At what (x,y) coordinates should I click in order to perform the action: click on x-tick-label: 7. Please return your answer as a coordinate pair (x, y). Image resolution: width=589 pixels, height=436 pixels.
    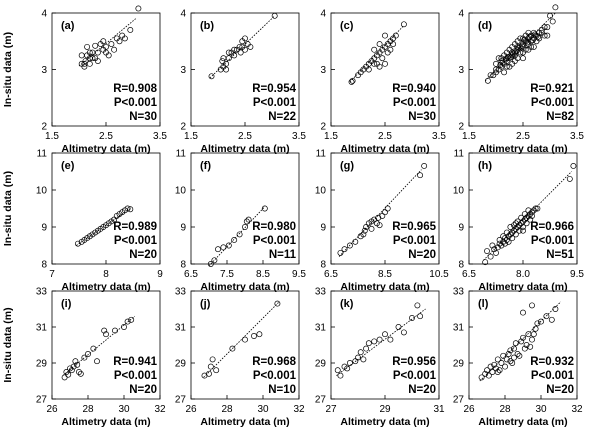
    Looking at the image, I should click on (52, 274).